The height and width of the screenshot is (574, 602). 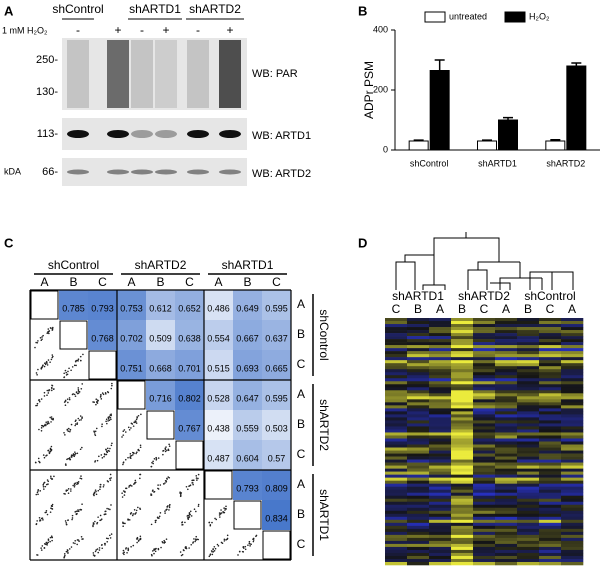 I want to click on diagonal-cell, so click(x=44, y=305).